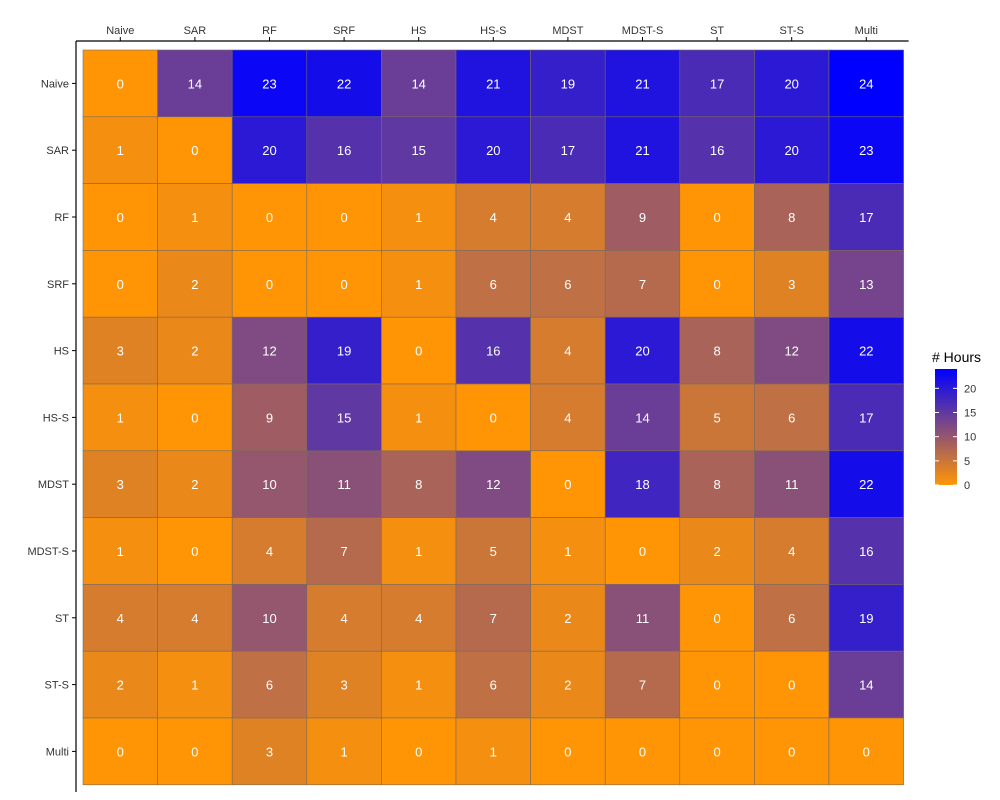 The width and height of the screenshot is (1000, 800). Describe the element at coordinates (56, 418) in the screenshot. I see `y-tick-label: HS-S` at that location.